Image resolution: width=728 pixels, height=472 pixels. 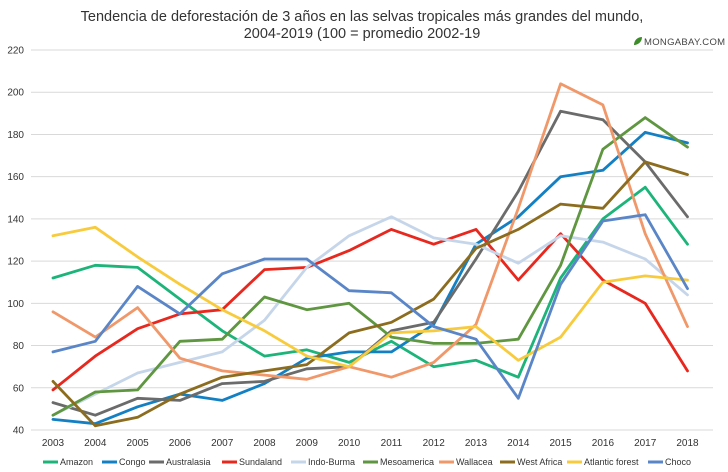 I want to click on chart-subtitle: 2004-2019 (100 = promedio 2002-19, so click(x=362, y=34).